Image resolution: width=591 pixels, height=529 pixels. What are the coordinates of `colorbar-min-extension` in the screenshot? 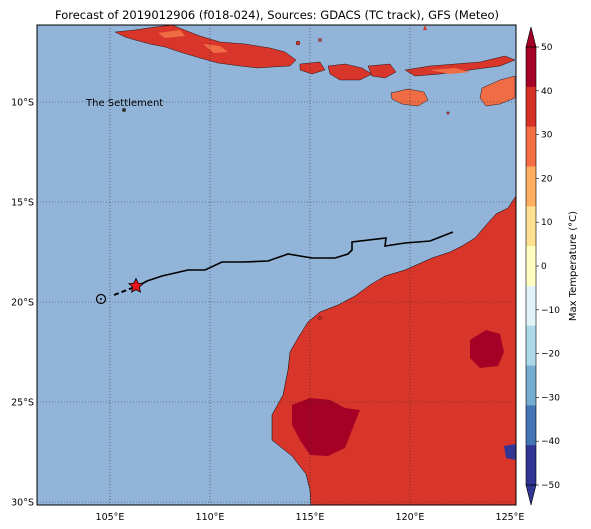 It's located at (531, 495).